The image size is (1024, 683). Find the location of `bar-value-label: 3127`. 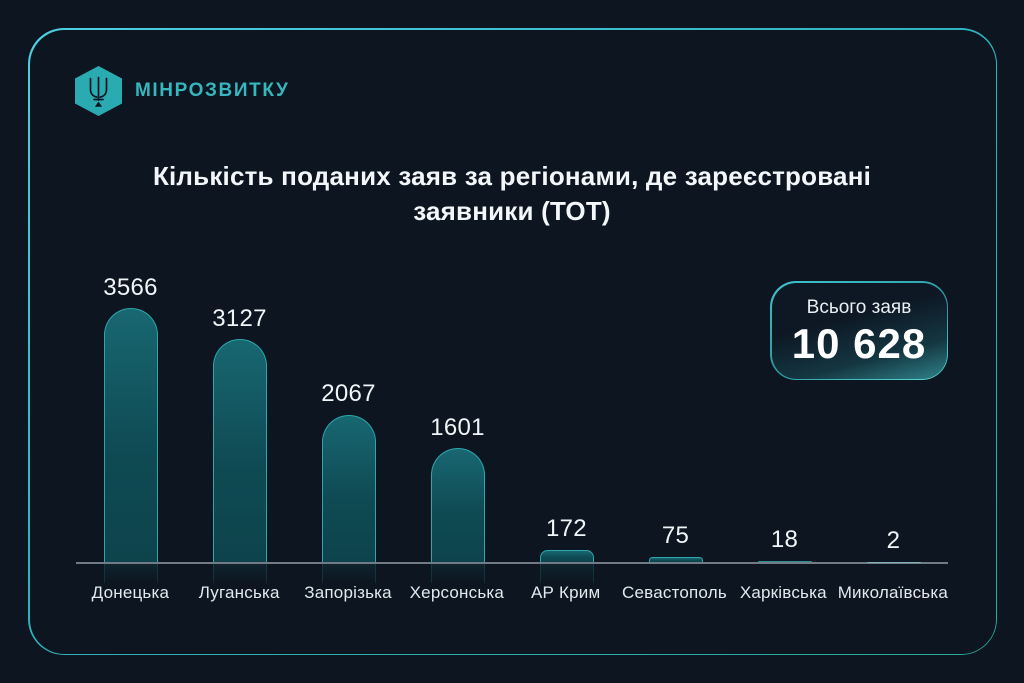

bar-value-label: 3127 is located at coordinates (239, 318).